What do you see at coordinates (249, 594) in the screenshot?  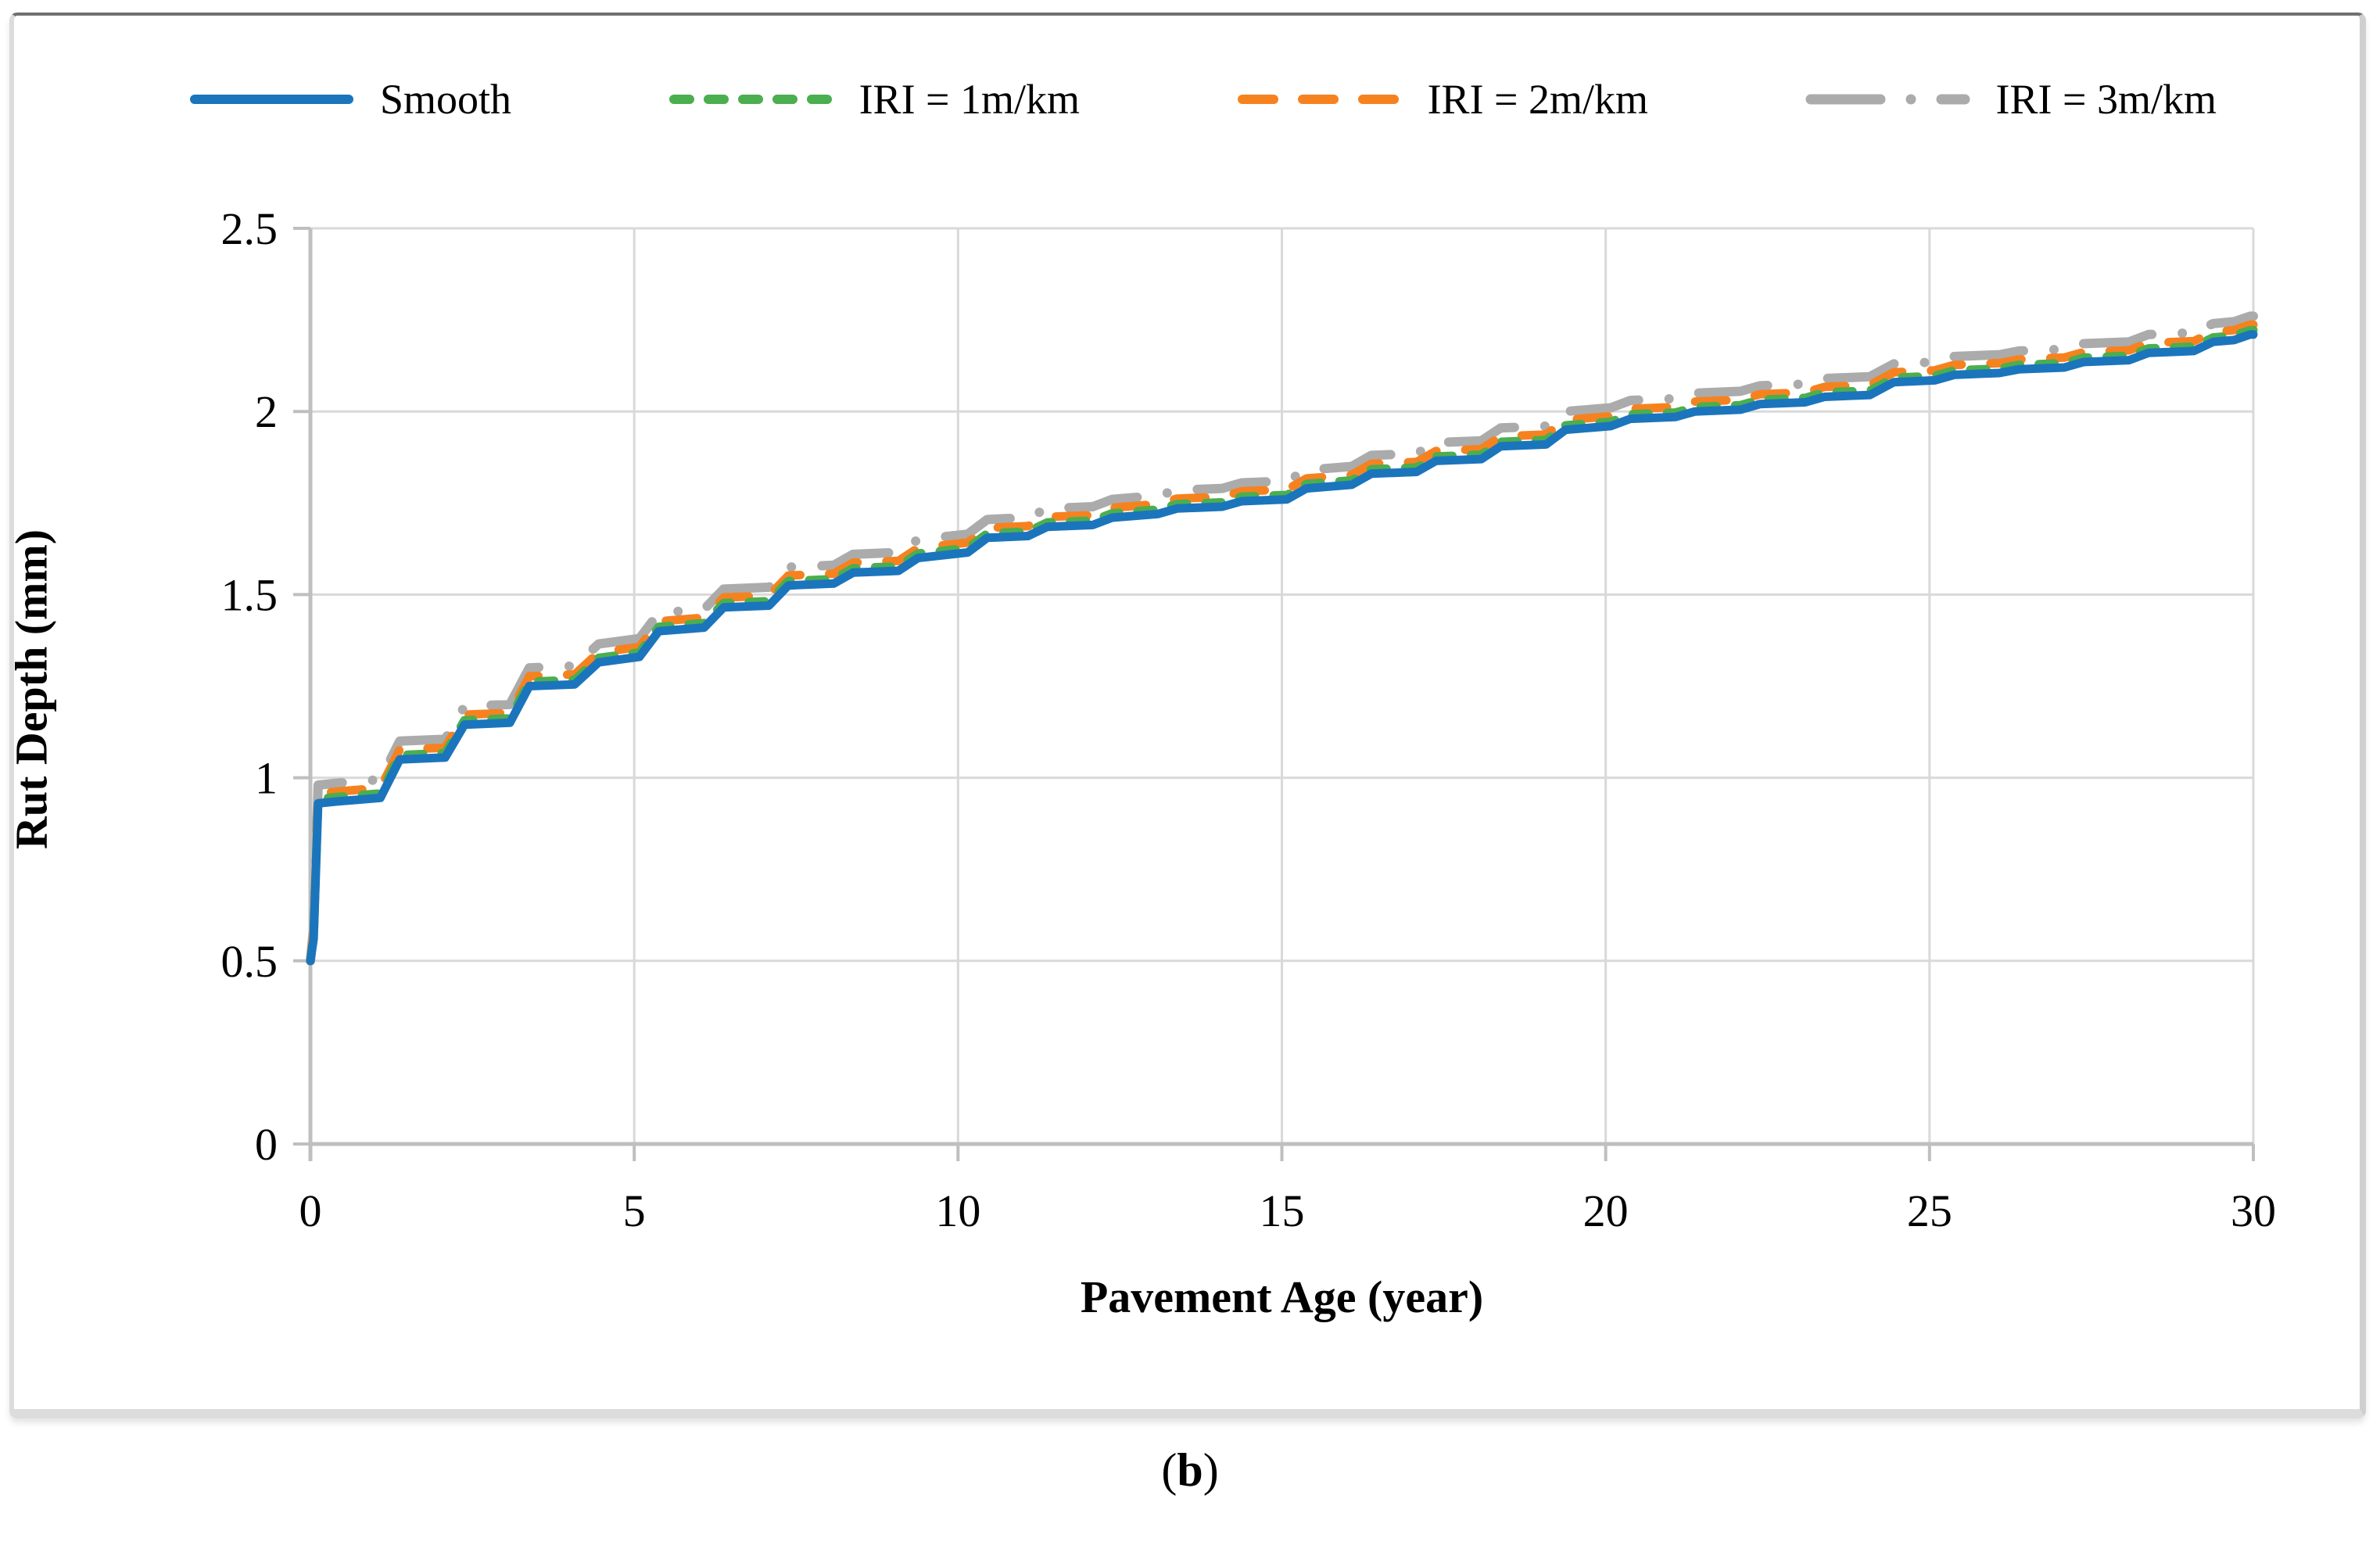 I see `y-tick-label-1.5: 1.5` at bounding box center [249, 594].